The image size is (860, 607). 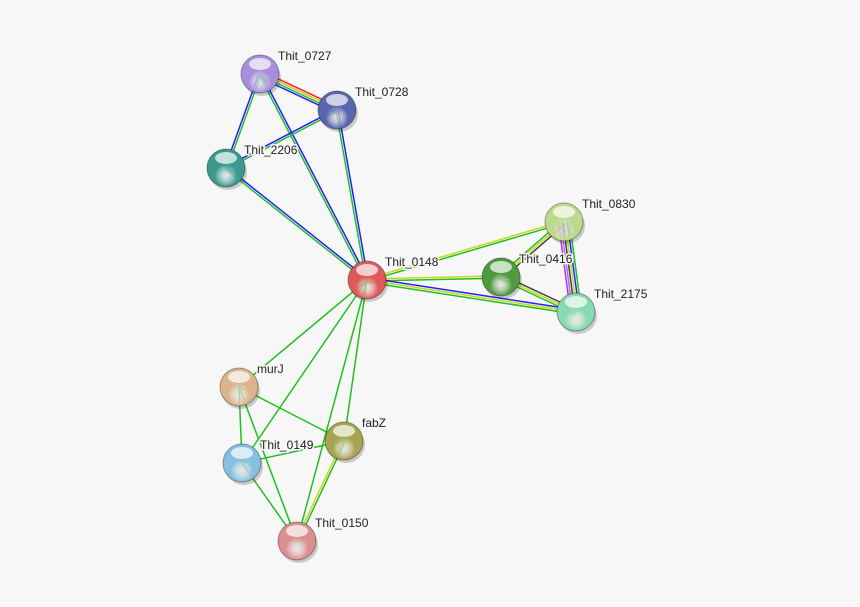 What do you see at coordinates (286, 72) in the screenshot?
I see `node-Thit_0727: Thit_0727` at bounding box center [286, 72].